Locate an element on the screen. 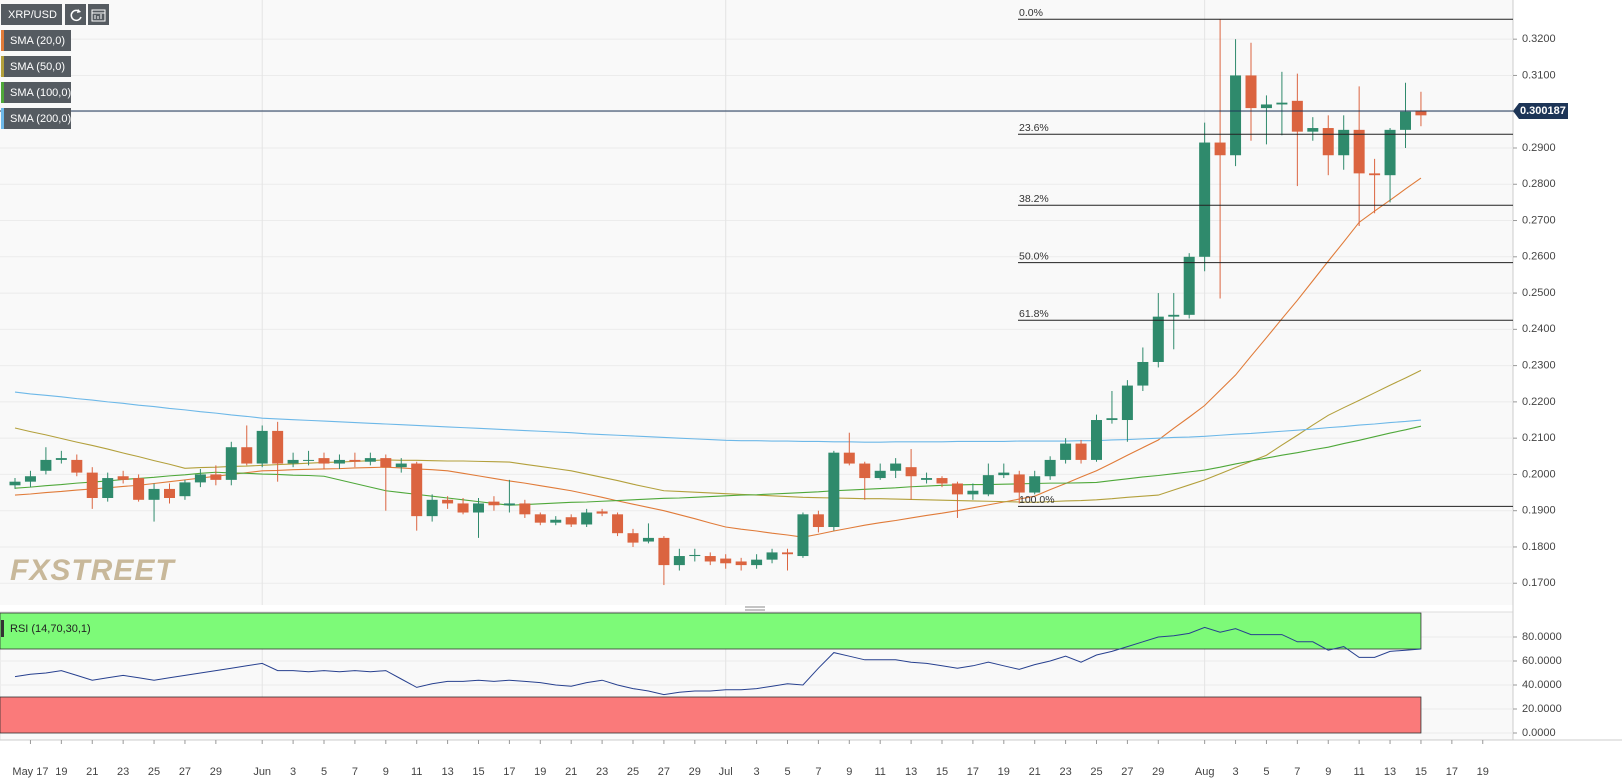 The width and height of the screenshot is (1622, 781). x-tick-label: 15 is located at coordinates (942, 772).